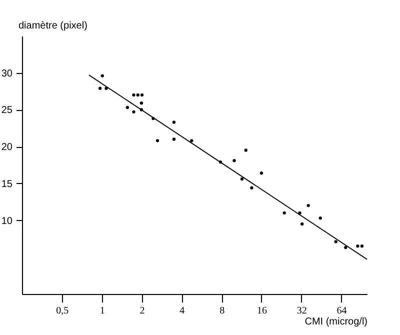 Image resolution: width=400 pixels, height=335 pixels. Describe the element at coordinates (62, 311) in the screenshot. I see `x-tick-label: 0,5` at that location.